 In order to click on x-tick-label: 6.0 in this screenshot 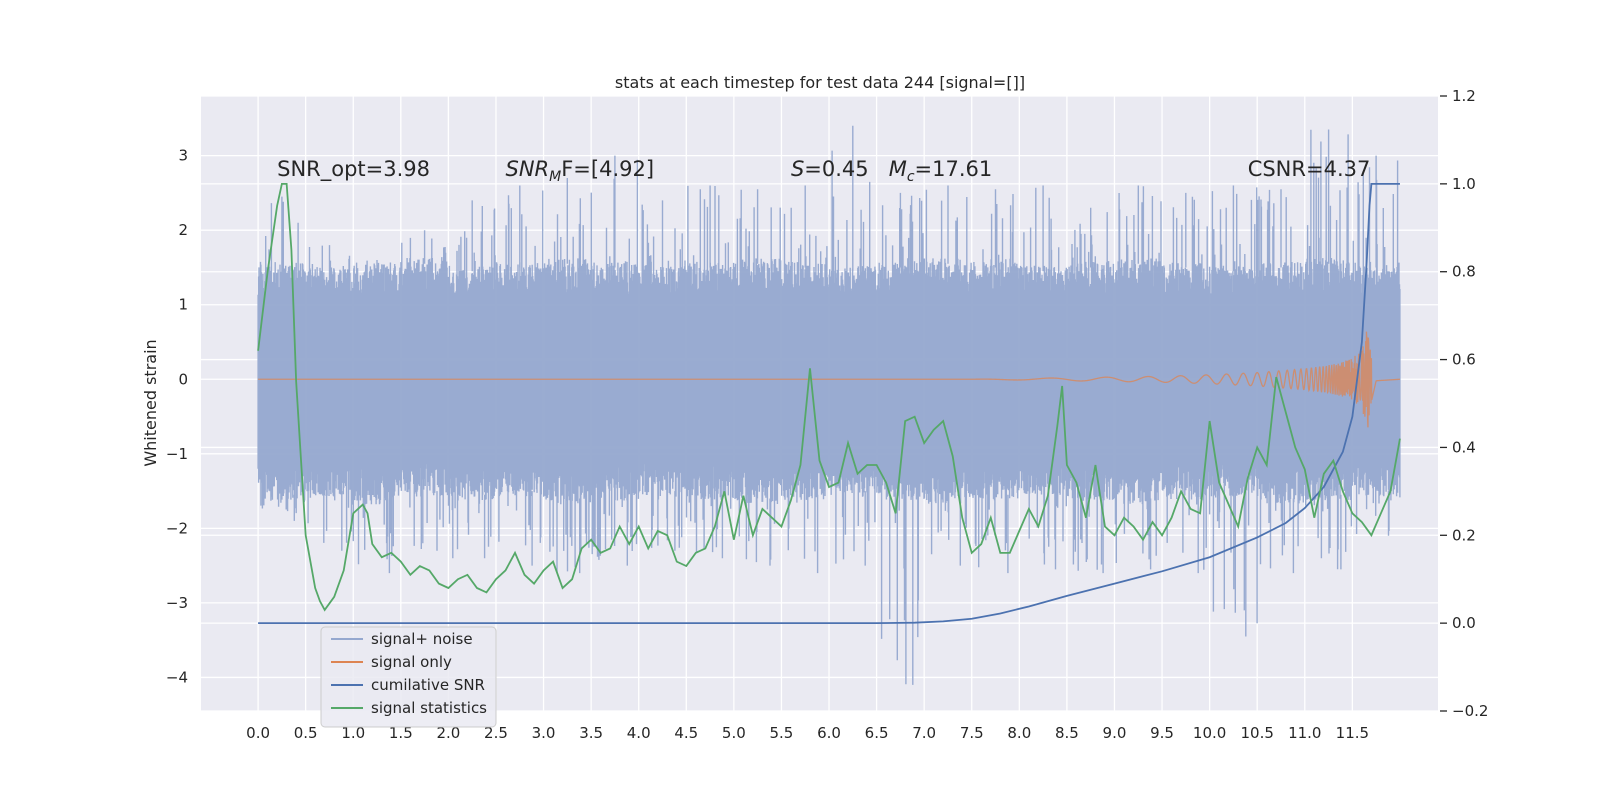, I will do `click(829, 733)`.